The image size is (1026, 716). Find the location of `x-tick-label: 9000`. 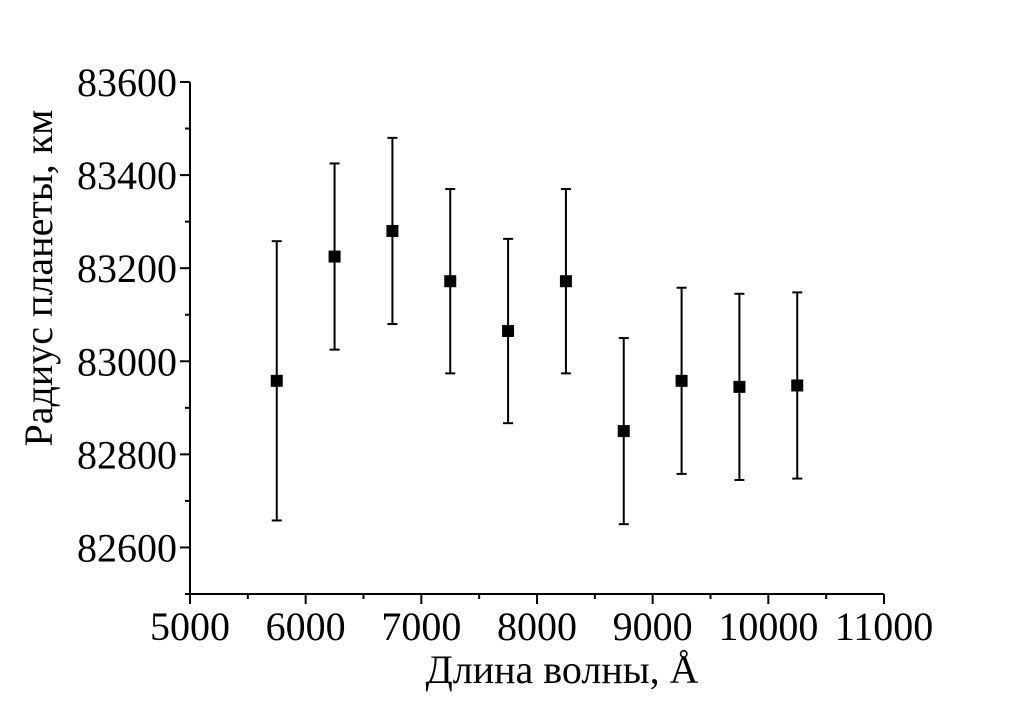

x-tick-label: 9000 is located at coordinates (653, 626).